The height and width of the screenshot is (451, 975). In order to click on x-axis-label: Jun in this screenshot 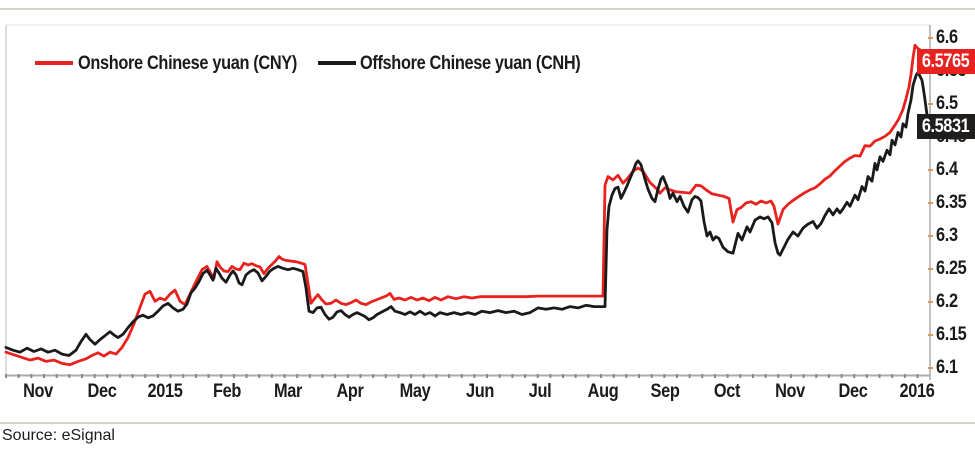, I will do `click(480, 391)`.